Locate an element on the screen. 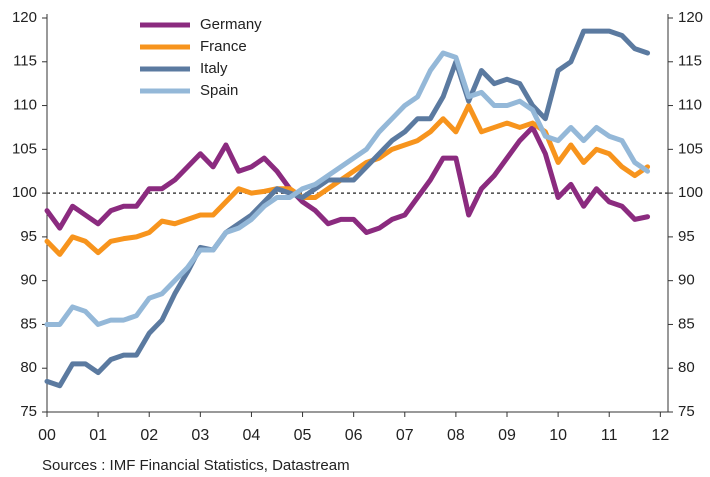  y-tick-label: 80 is located at coordinates (28, 367).